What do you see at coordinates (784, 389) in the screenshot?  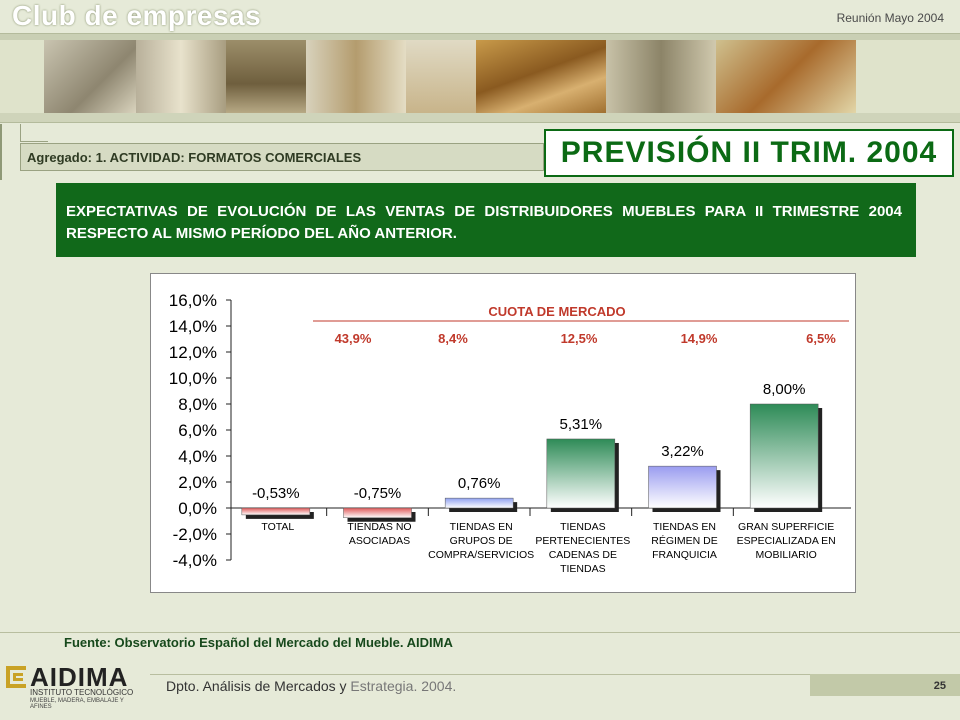 I see `bar-value-label: 8,00%` at bounding box center [784, 389].